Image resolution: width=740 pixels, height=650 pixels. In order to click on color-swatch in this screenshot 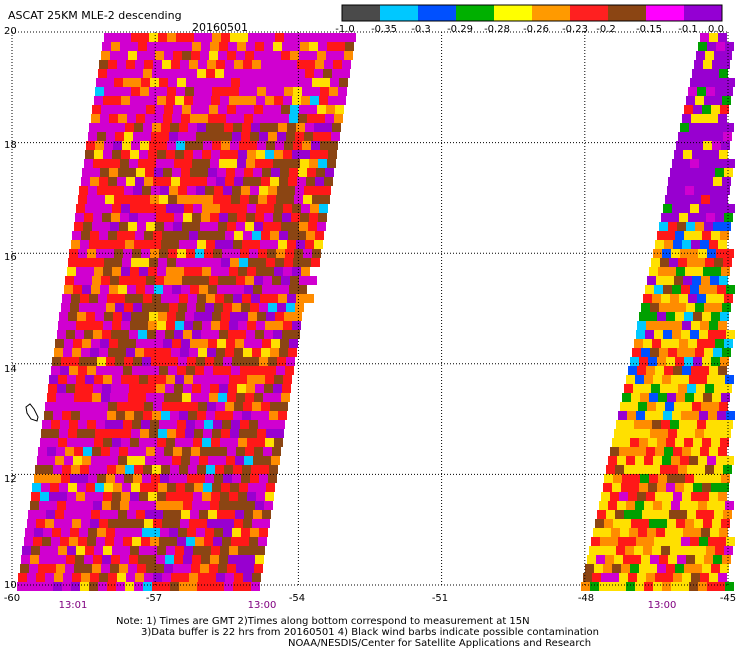, I will do `click(437, 13)`.